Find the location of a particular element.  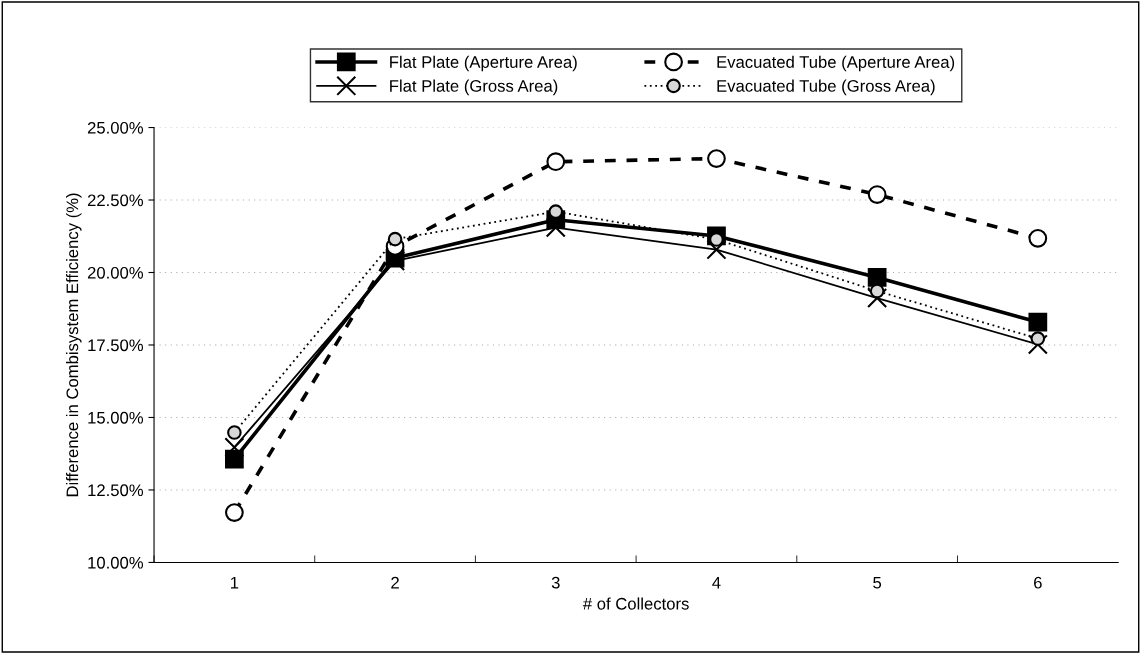

y-tick-label: 12.50% is located at coordinates (116, 490).